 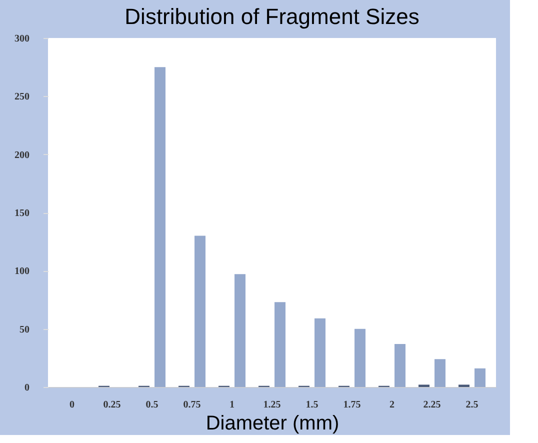 I want to click on y-tick-label: 150, so click(x=22, y=213).